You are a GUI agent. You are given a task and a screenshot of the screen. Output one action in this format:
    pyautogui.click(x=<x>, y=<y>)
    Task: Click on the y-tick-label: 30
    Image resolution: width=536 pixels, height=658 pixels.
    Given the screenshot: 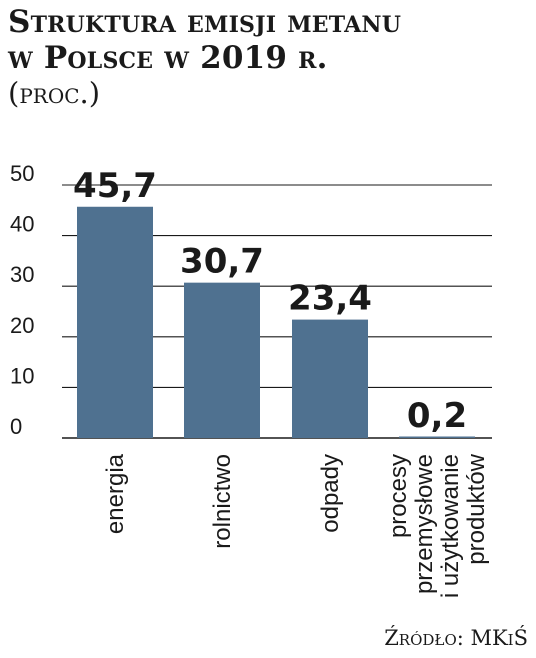 What is the action you would take?
    pyautogui.click(x=22, y=274)
    